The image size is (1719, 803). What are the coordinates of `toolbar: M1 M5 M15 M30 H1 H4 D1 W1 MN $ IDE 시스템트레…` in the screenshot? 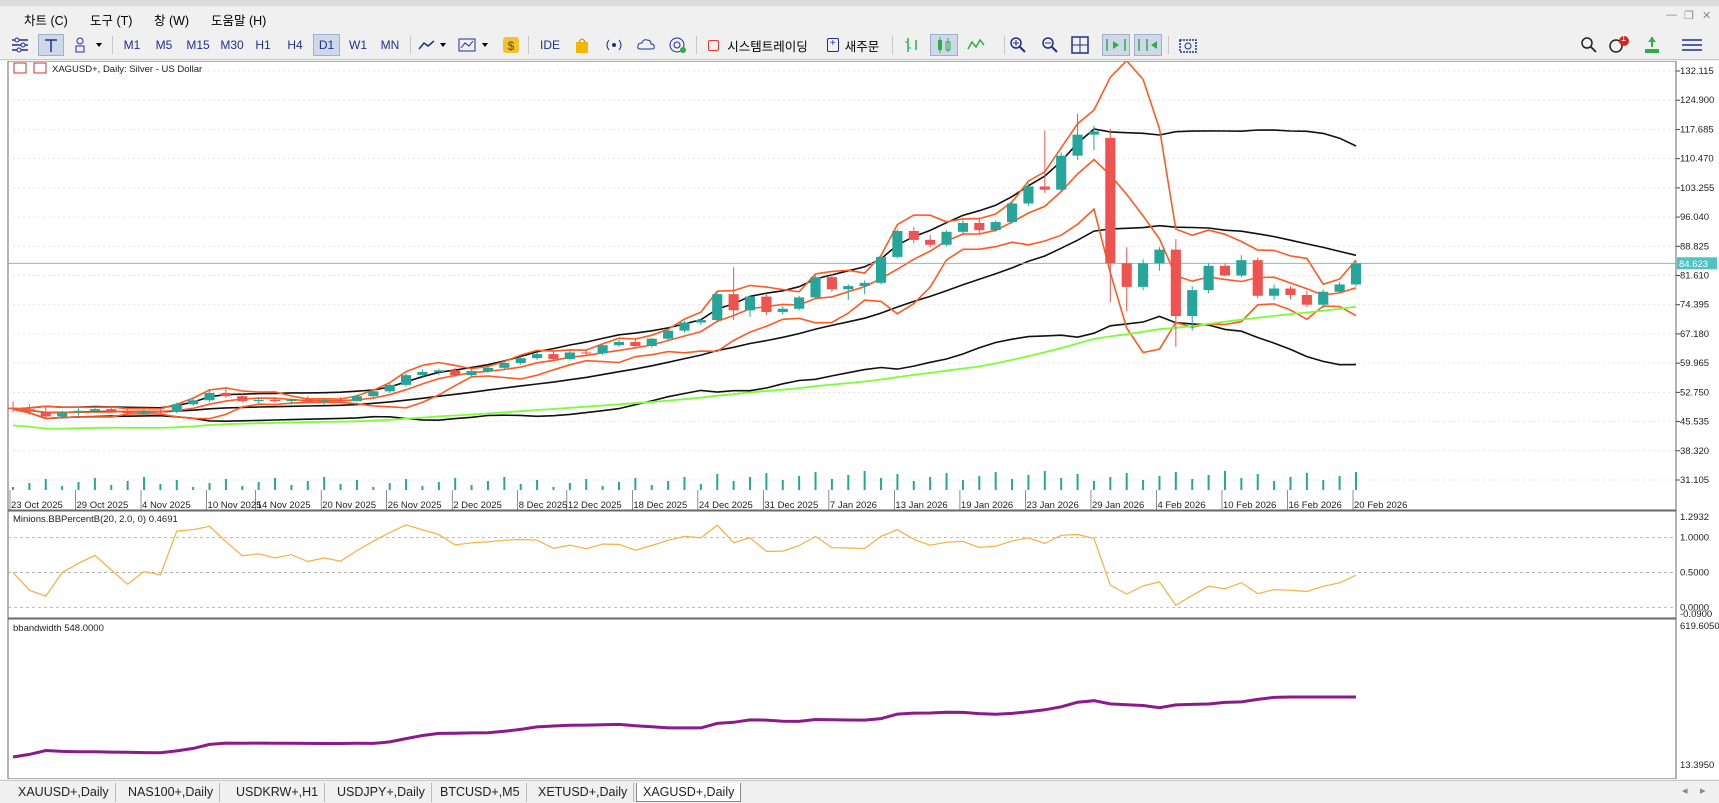 It's located at (859, 45).